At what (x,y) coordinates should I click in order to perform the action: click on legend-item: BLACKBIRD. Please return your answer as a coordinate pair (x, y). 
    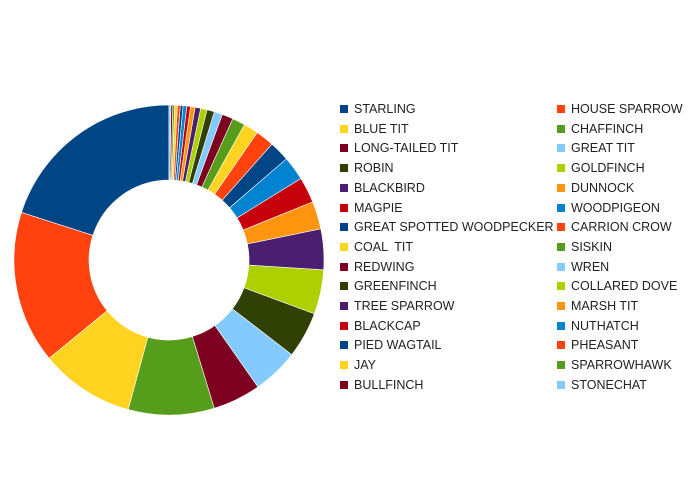
    Looking at the image, I should click on (382, 188).